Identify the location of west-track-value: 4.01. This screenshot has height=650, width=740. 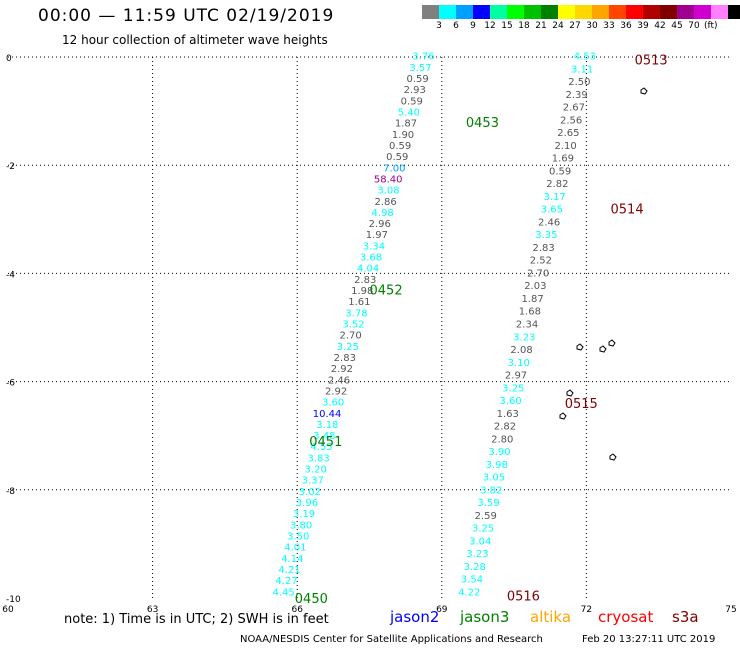
(295, 548).